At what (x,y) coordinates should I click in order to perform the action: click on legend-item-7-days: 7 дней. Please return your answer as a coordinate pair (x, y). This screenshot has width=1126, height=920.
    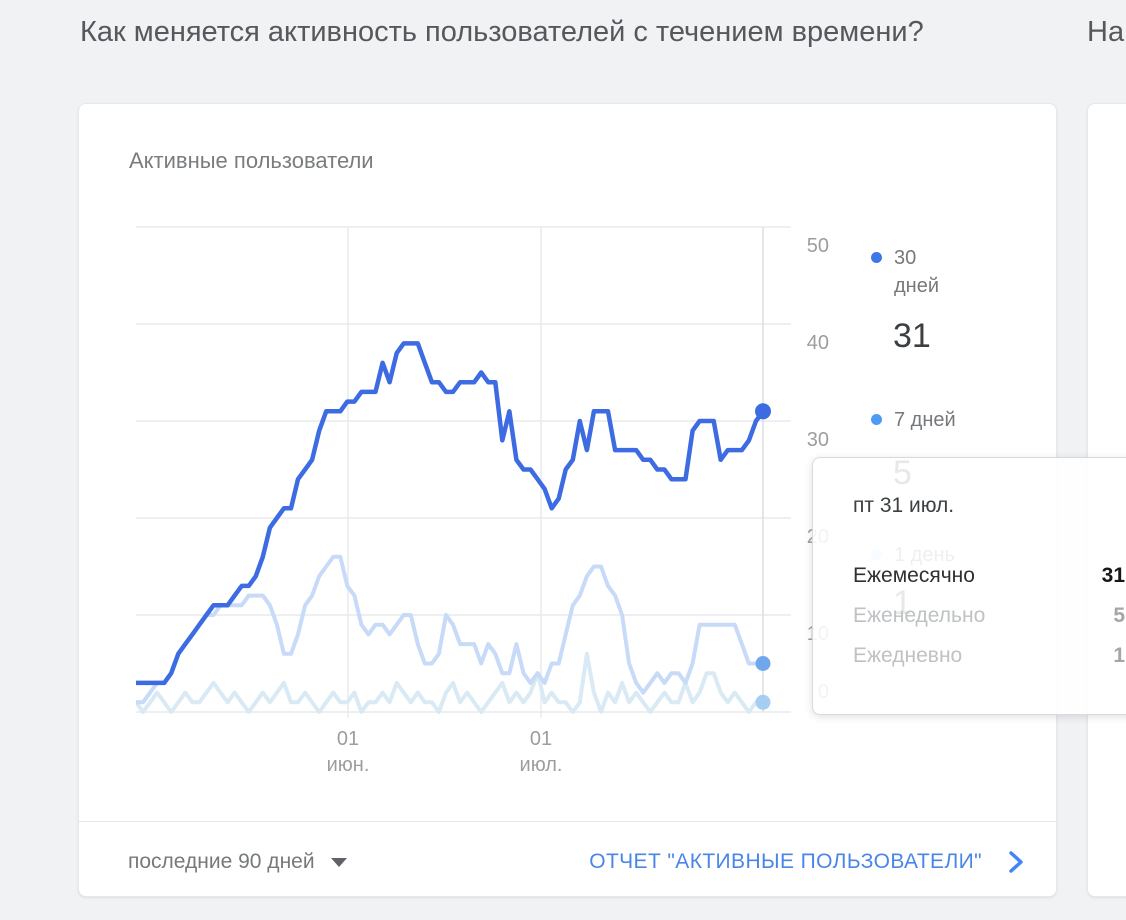
    Looking at the image, I should click on (917, 420).